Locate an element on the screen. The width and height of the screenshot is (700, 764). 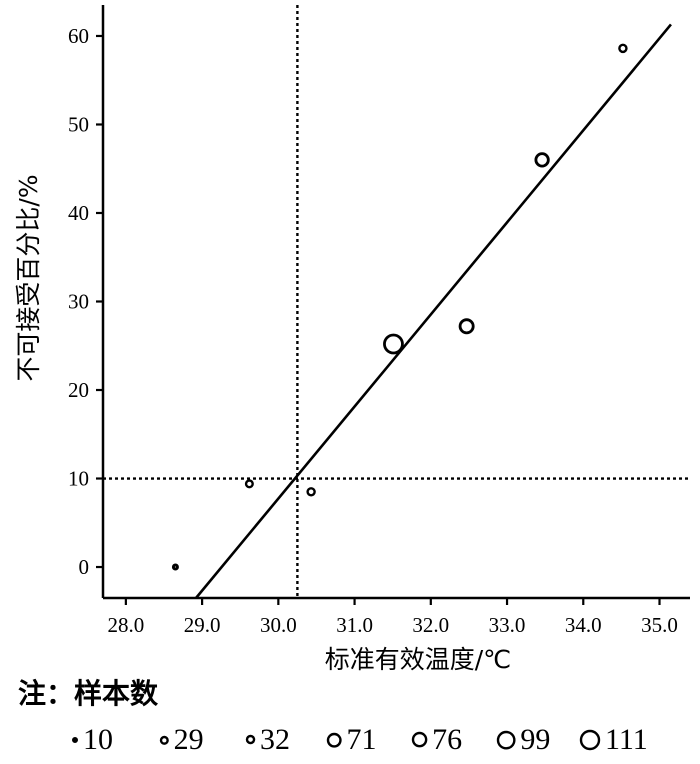
y-tick-label: 10 is located at coordinates (78, 479).